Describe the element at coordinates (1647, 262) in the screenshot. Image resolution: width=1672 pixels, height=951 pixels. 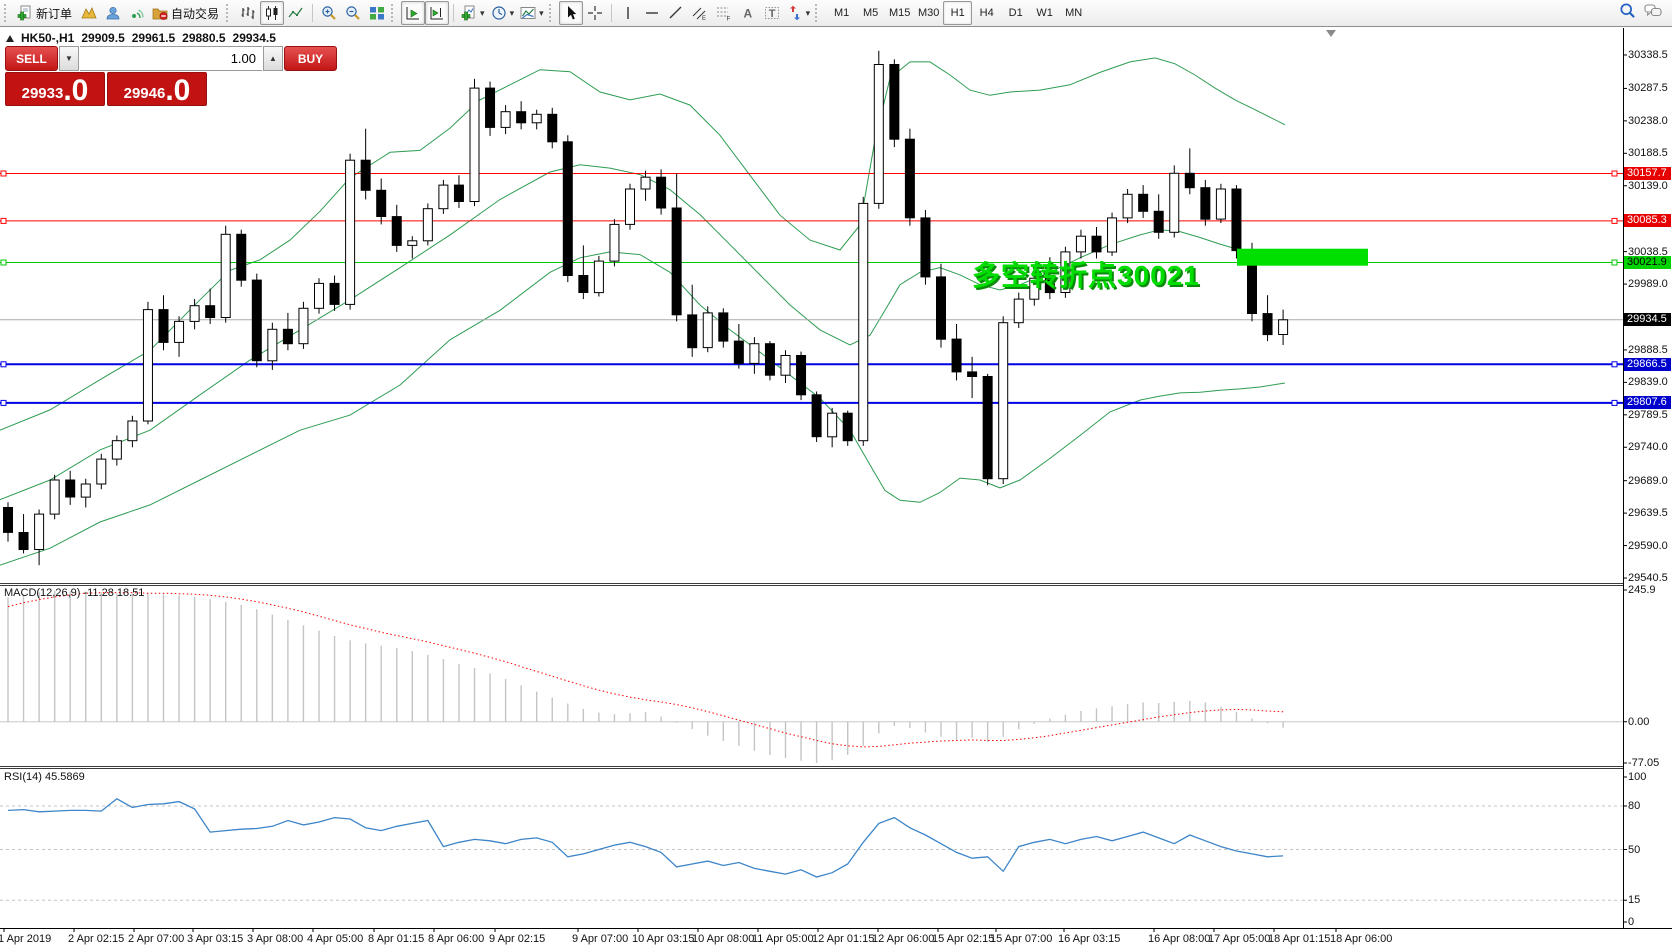
I see `line-price-label: 30021.9` at that location.